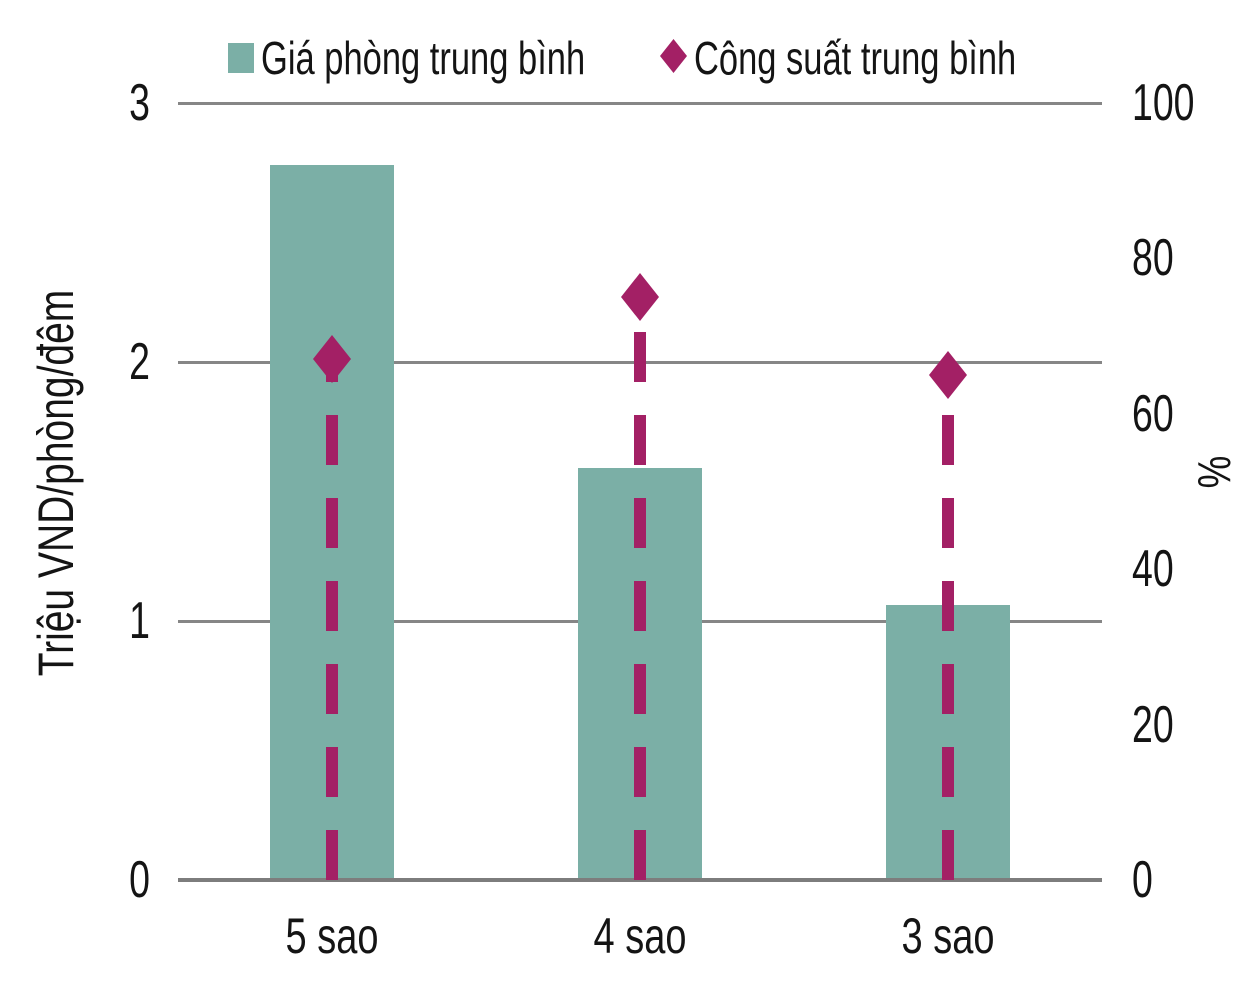  Describe the element at coordinates (139, 103) in the screenshot. I see `left-axis-tick-label: 3` at that location.